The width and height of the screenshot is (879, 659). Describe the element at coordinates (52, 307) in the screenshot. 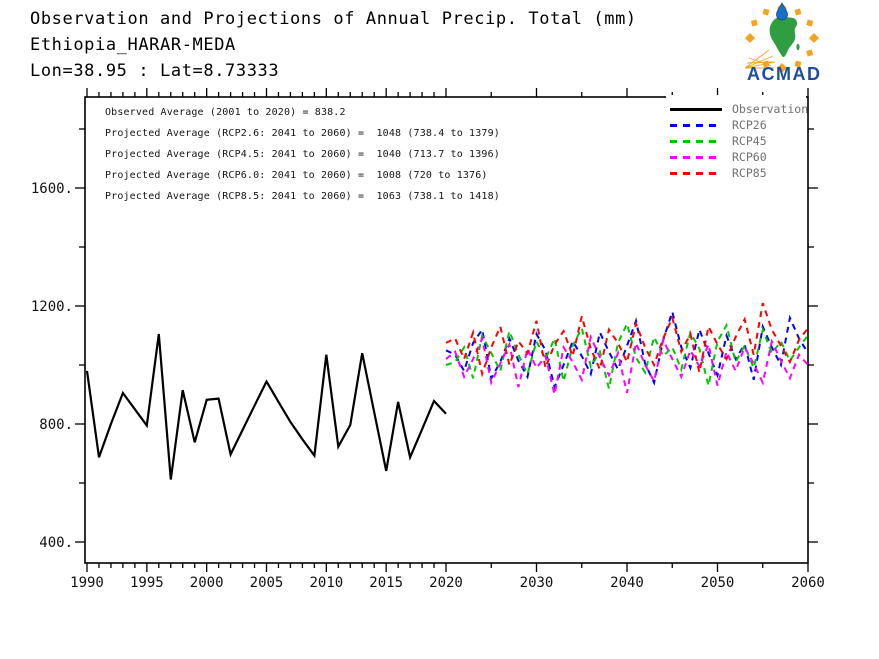

I see `y-tick-label: 1200.` at that location.